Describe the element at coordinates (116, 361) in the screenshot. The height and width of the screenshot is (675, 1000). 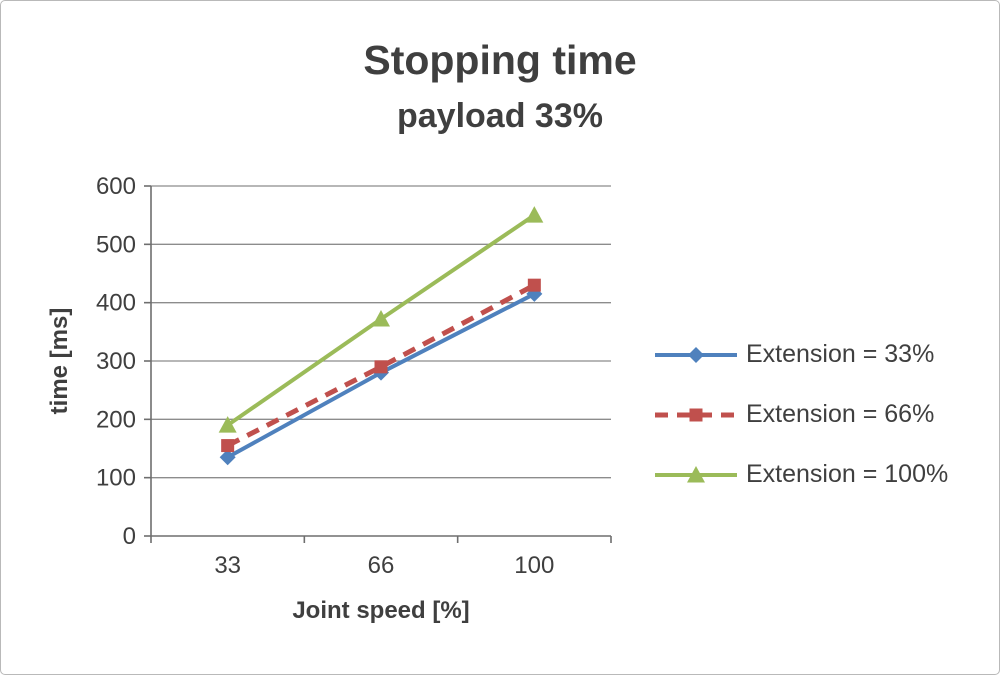
I see `y-tick-label: 300` at that location.